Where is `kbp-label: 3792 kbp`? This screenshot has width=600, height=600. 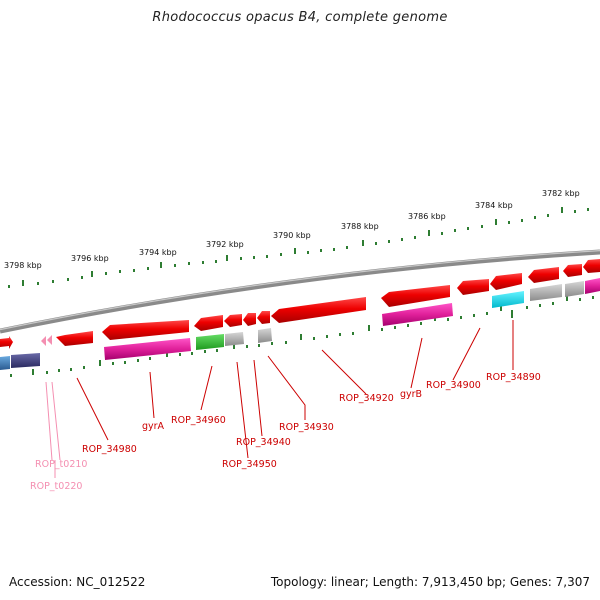 kbp-label: 3792 kbp is located at coordinates (225, 244).